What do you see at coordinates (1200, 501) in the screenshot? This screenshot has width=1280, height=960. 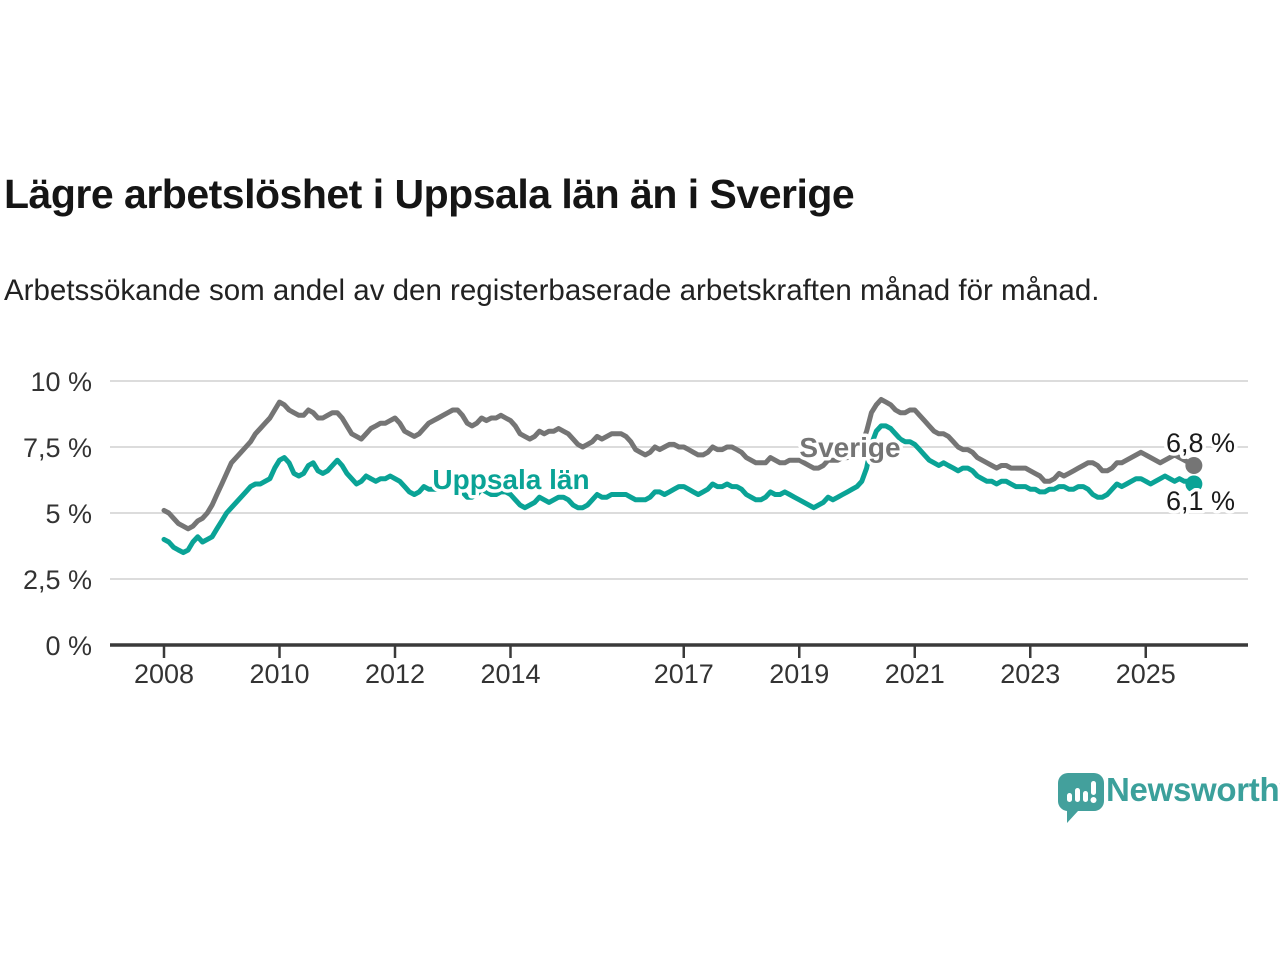 I see `series-end-value-label: 6,1 %` at bounding box center [1200, 501].